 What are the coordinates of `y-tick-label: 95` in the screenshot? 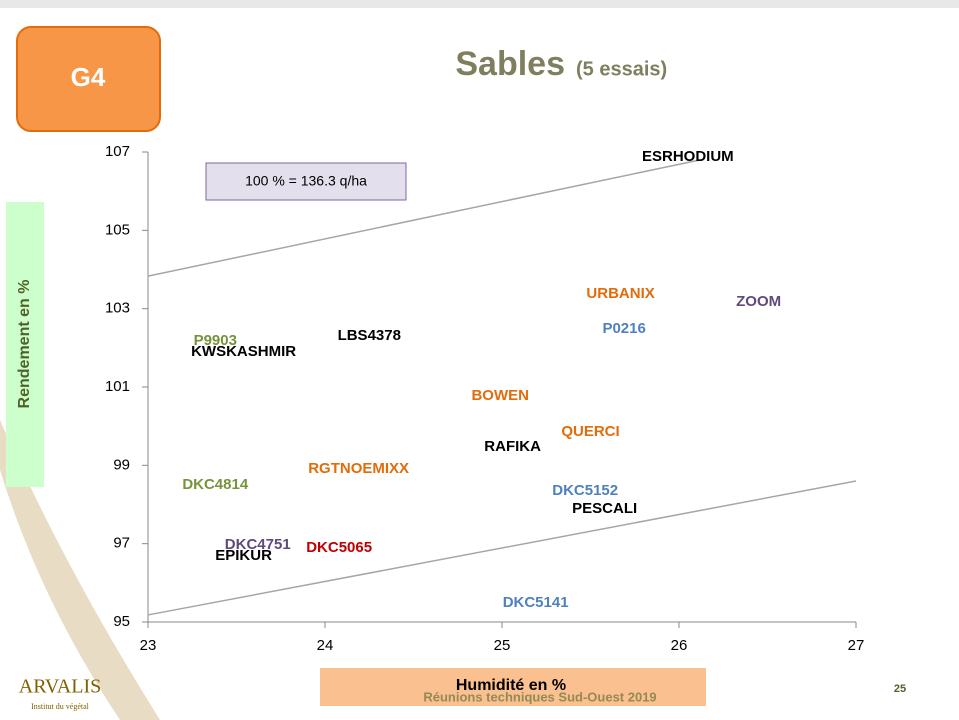 It's located at (121, 621).